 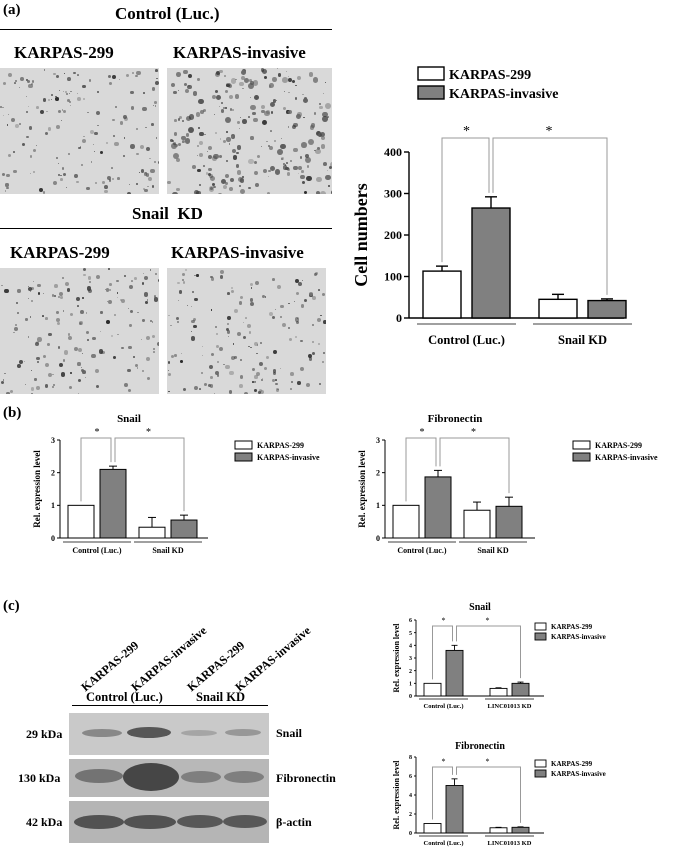 What do you see at coordinates (53, 538) in the screenshot?
I see `y-tick-label: 0` at bounding box center [53, 538].